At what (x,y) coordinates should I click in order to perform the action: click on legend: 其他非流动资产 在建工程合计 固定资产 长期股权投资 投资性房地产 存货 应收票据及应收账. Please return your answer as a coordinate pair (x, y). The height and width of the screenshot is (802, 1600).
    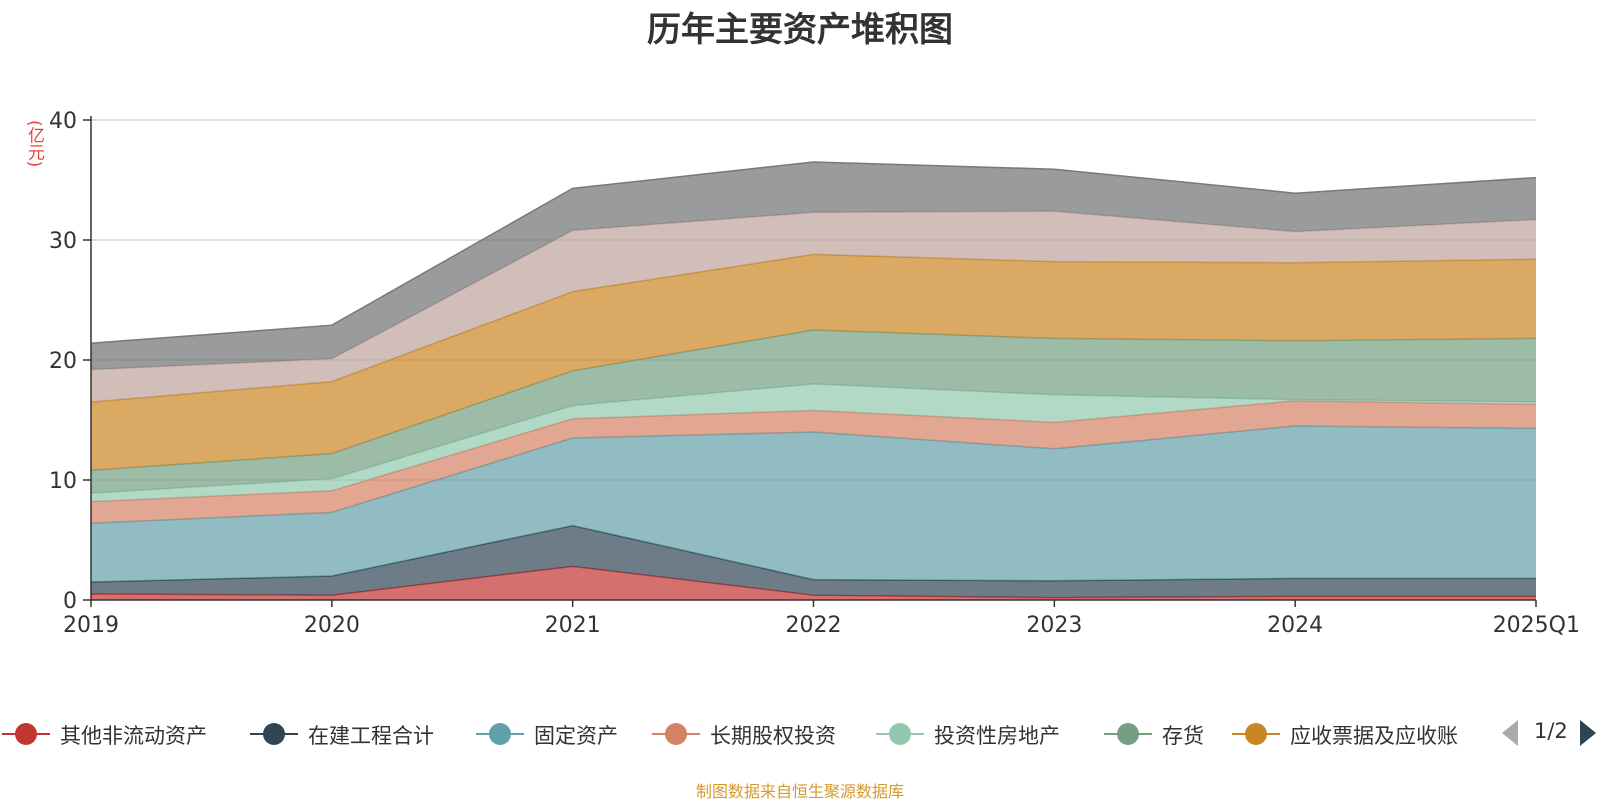
    Looking at the image, I should click on (800, 736).